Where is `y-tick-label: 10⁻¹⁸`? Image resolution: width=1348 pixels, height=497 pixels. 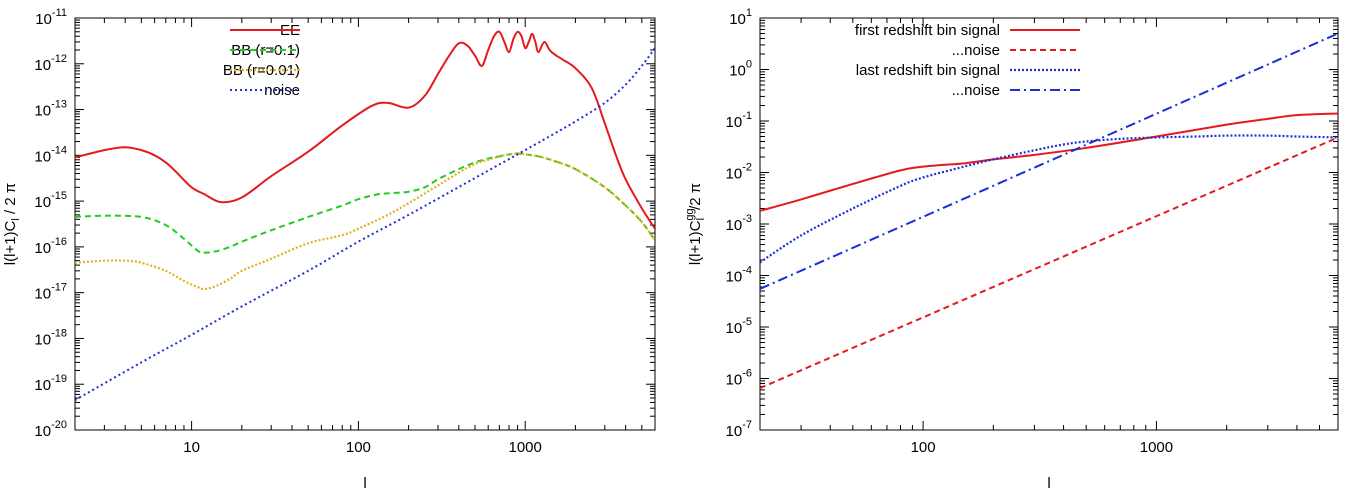
y-tick-label: 10⁻¹⁸ is located at coordinates (50, 337).